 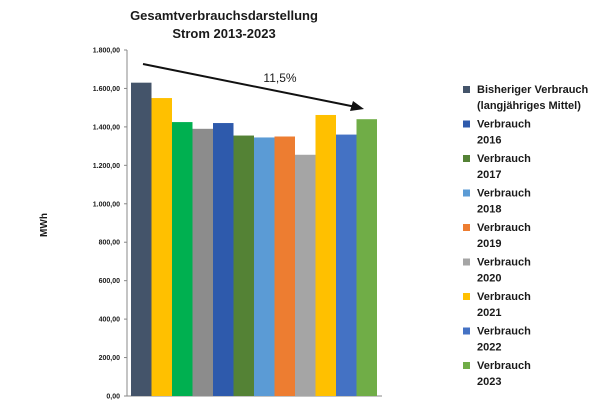 I want to click on y-tick-label: 1.000,00, so click(x=106, y=204).